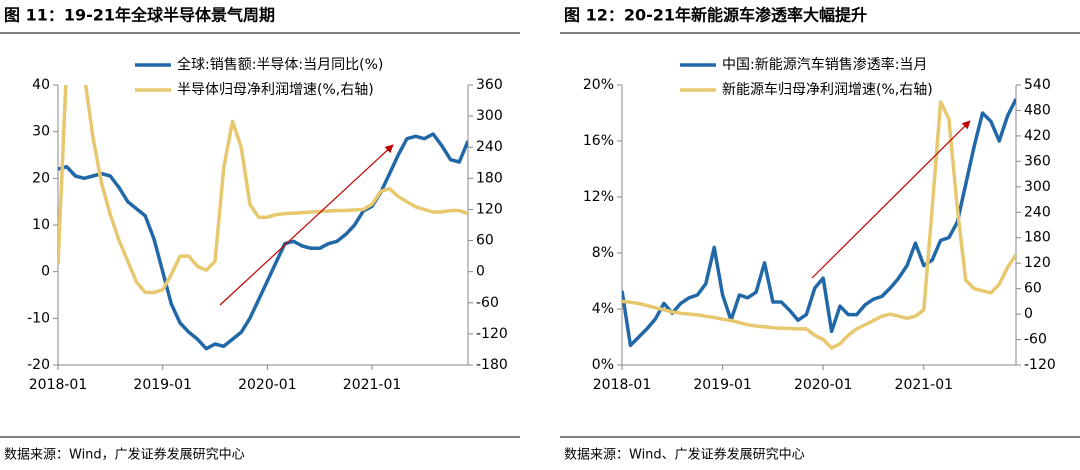 Image resolution: width=1080 pixels, height=470 pixels. What do you see at coordinates (41, 178) in the screenshot?
I see `y-tick-label: 20` at bounding box center [41, 178].